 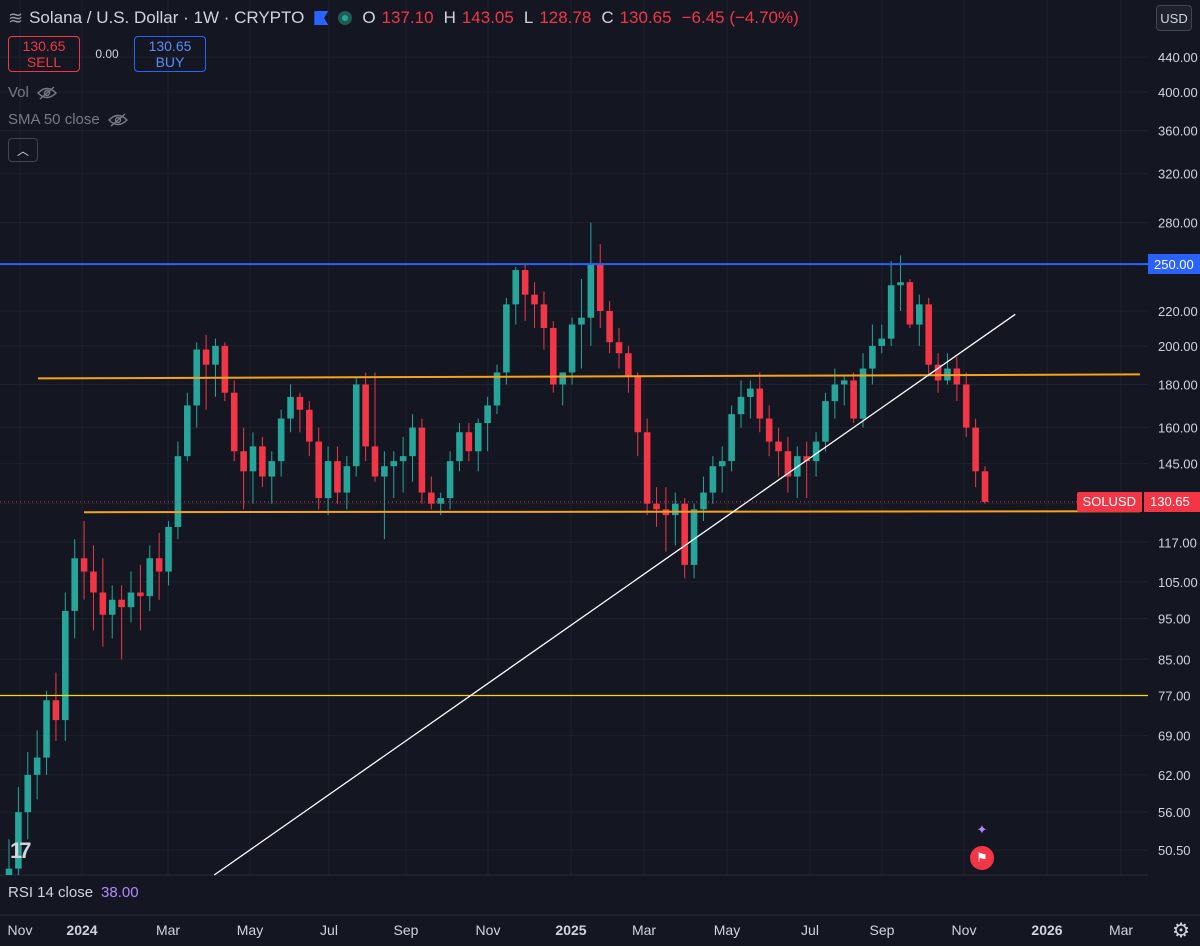 I want to click on price-tick-label: 280.00, so click(x=1178, y=223).